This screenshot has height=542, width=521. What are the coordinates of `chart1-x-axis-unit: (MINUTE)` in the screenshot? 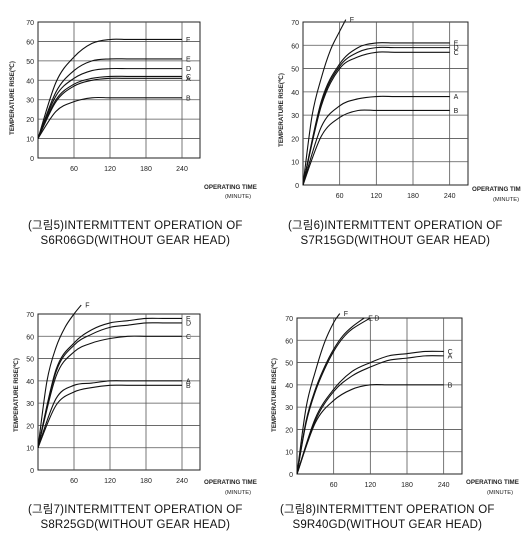 It's located at (238, 197).